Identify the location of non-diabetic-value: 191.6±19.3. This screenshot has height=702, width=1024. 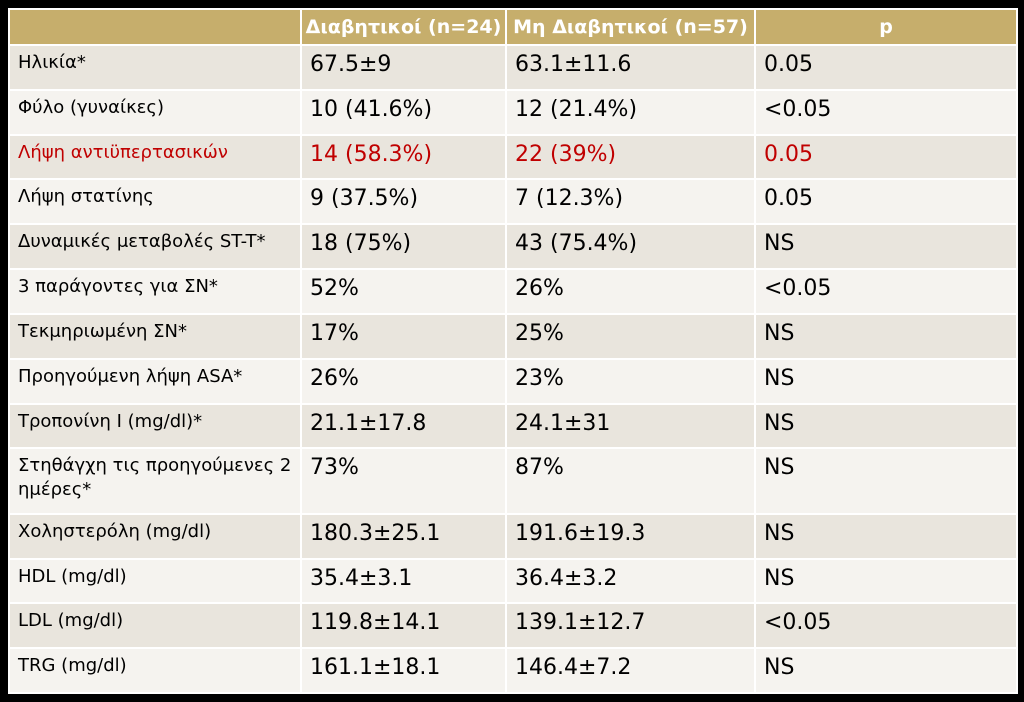
(630, 536).